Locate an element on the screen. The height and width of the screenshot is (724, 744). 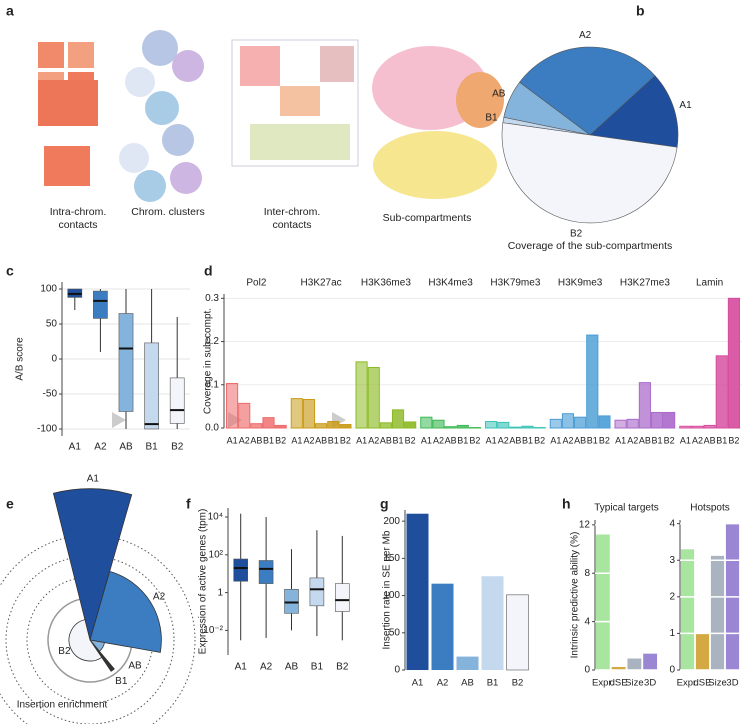
y-tick-label: 10⁻² is located at coordinates (213, 630).